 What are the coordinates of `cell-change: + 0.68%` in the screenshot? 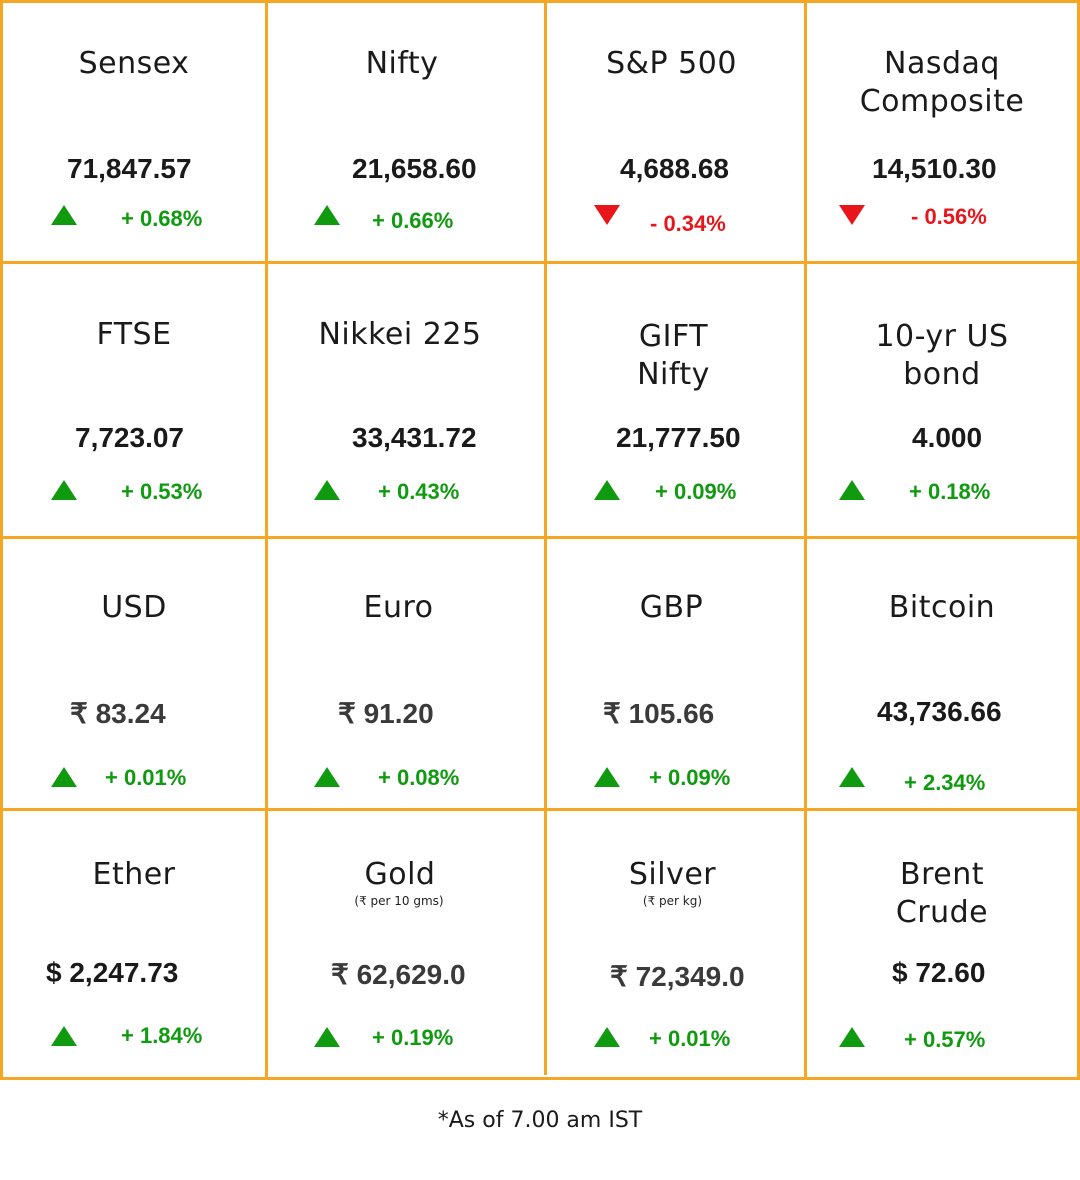 It's located at (162, 218).